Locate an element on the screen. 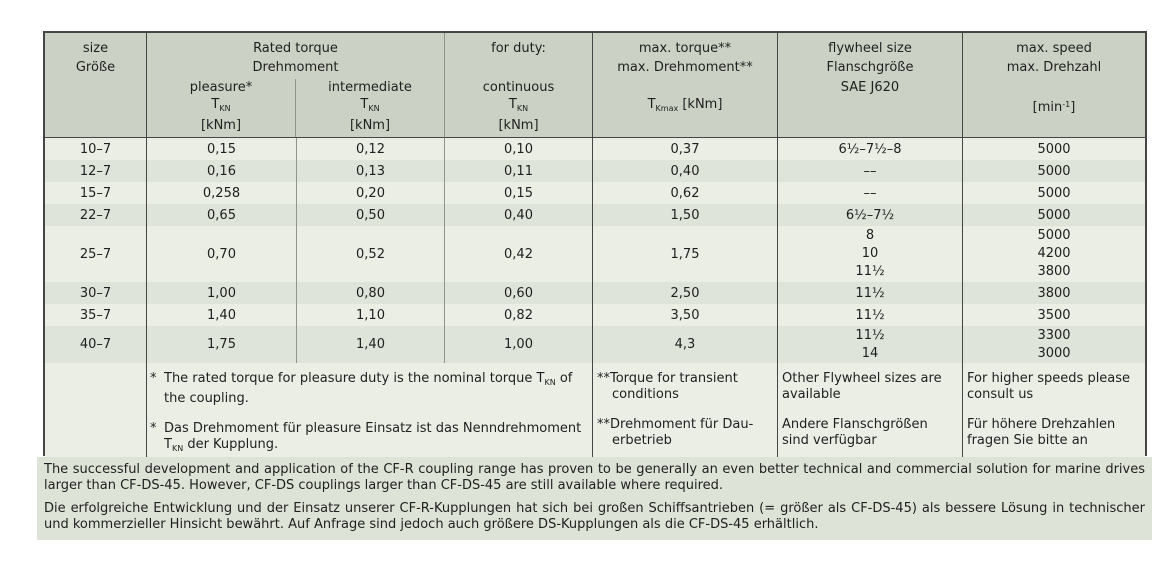 This screenshot has width=1175, height=561. header-max-torque-de: max. Drehmoment** is located at coordinates (685, 67).